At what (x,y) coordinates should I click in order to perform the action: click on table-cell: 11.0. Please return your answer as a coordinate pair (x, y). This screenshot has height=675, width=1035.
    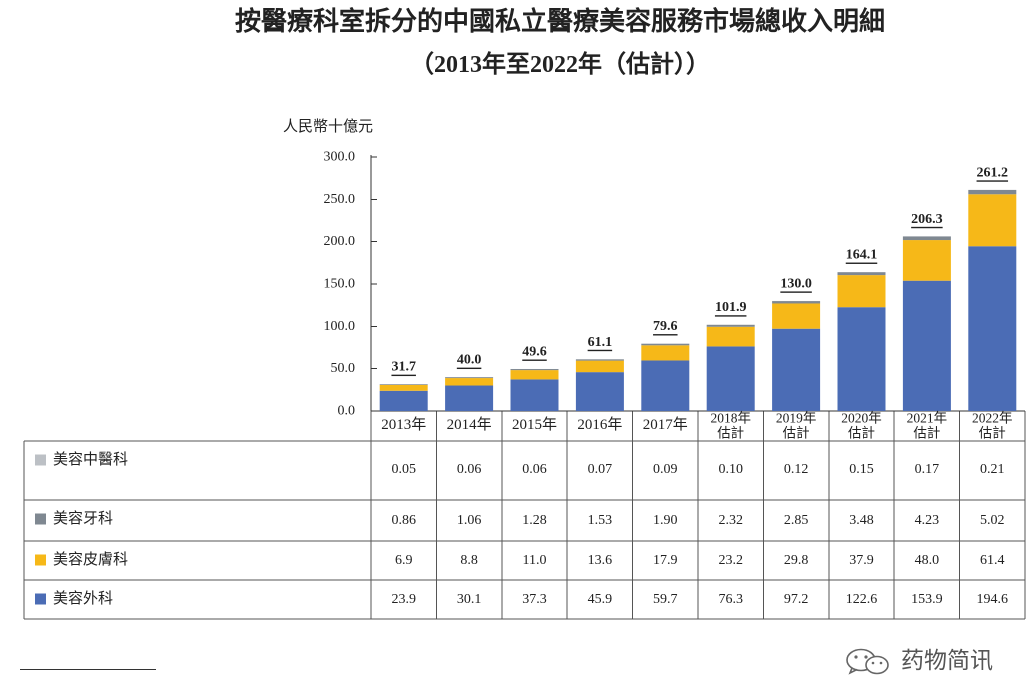
    Looking at the image, I should click on (535, 560).